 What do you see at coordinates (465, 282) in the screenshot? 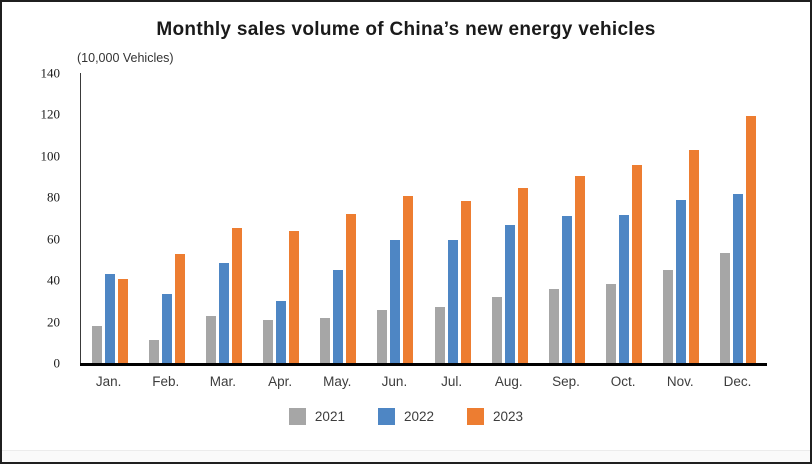
I see `bar-2023-jul` at bounding box center [465, 282].